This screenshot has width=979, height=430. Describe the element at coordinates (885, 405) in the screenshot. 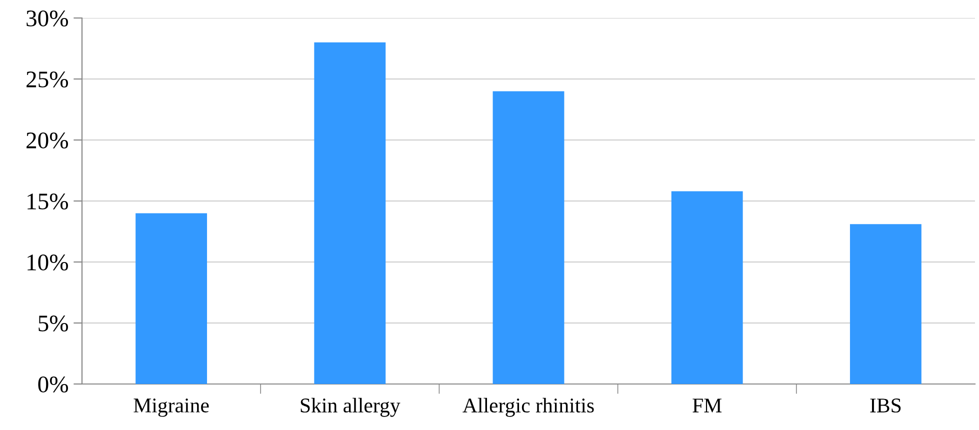

I see `x-tick-label: IBS` at that location.